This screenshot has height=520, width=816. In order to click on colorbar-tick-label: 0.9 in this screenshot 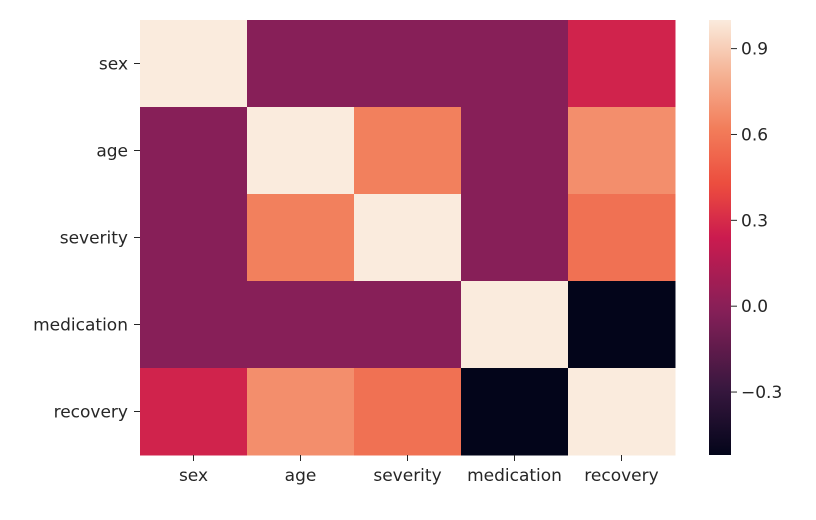, I will do `click(754, 50)`.